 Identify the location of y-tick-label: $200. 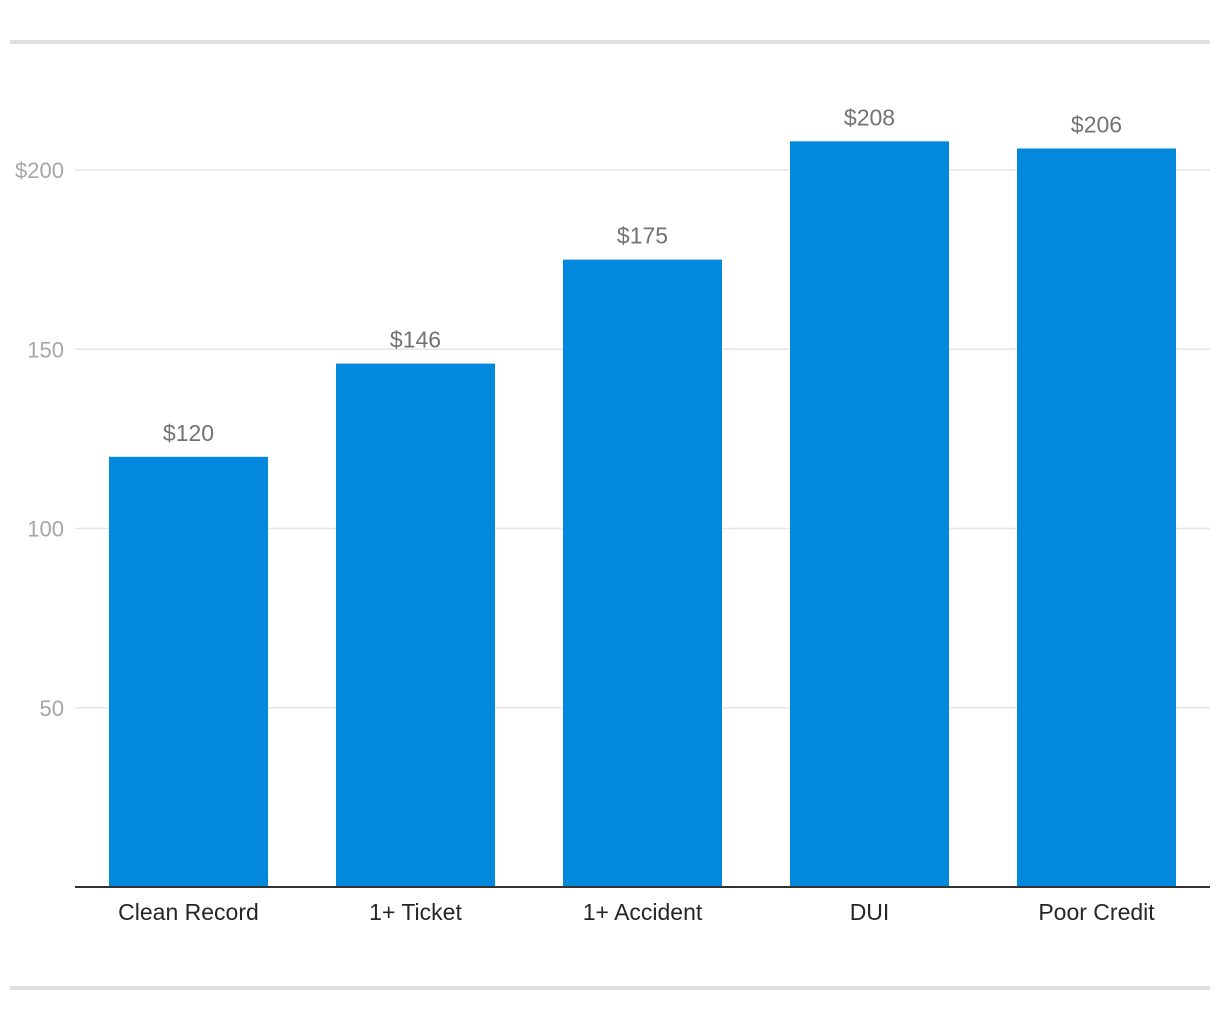
(39, 170).